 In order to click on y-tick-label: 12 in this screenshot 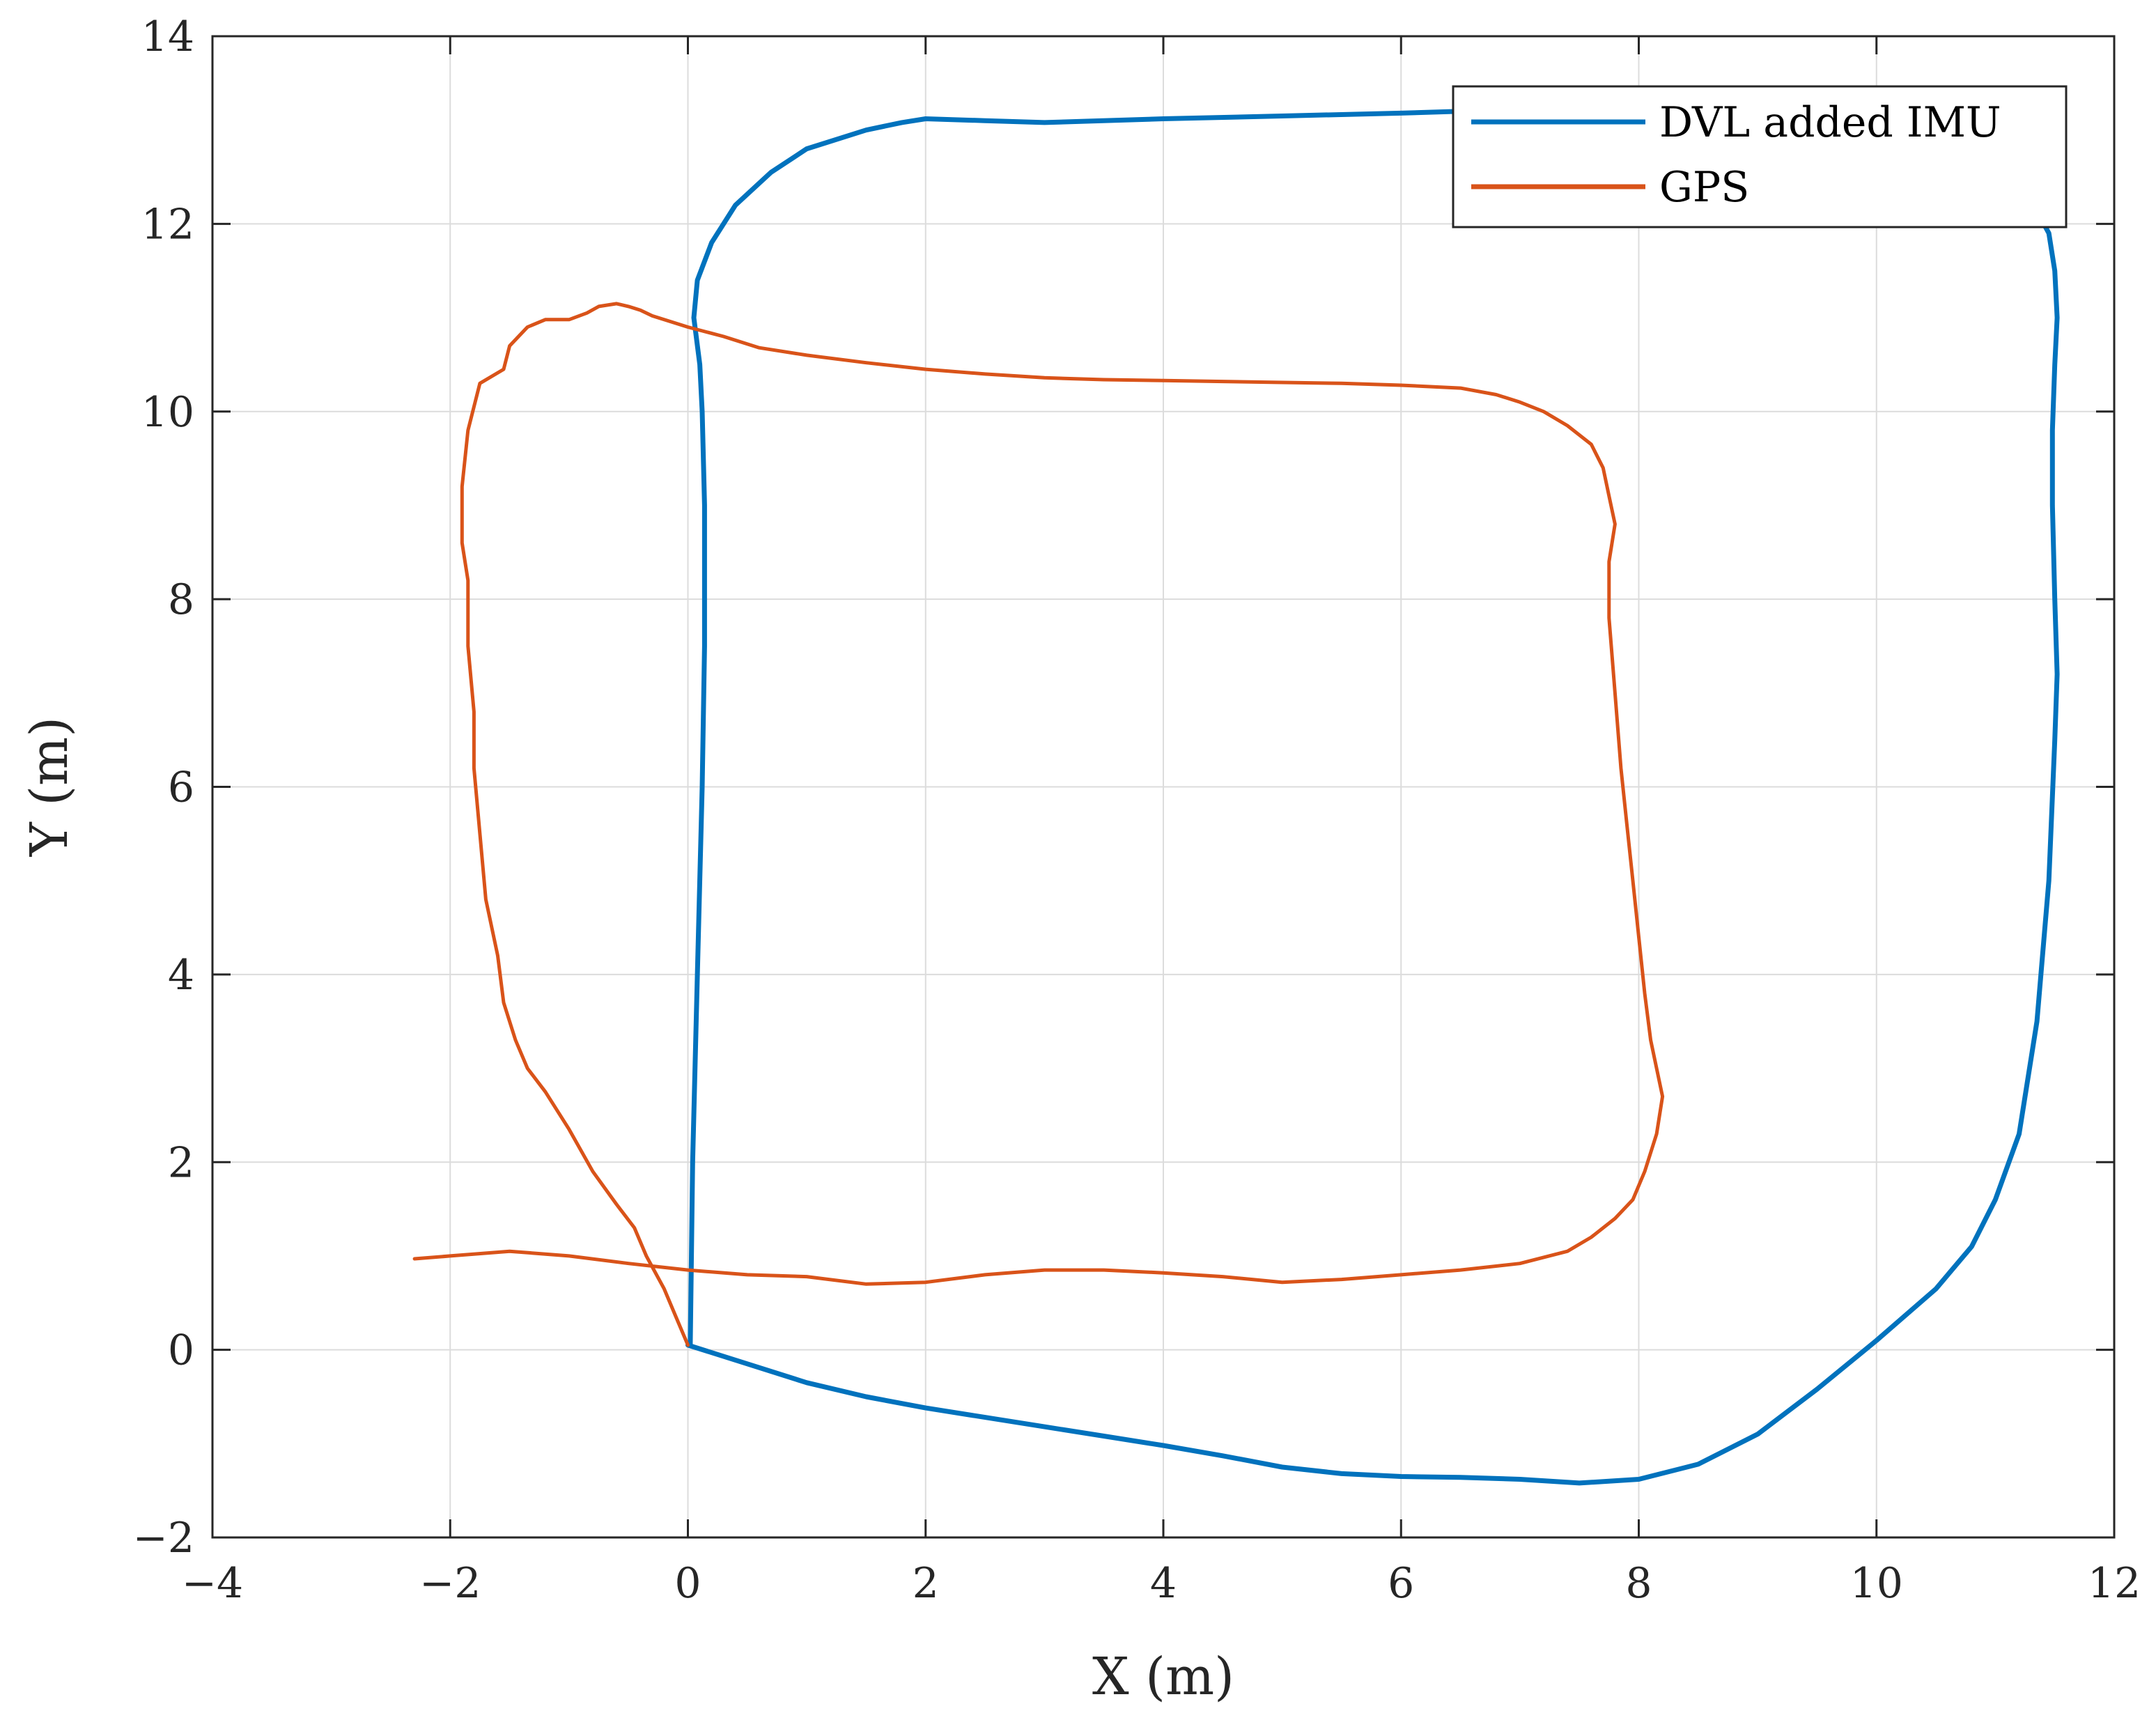, I will do `click(167, 224)`.